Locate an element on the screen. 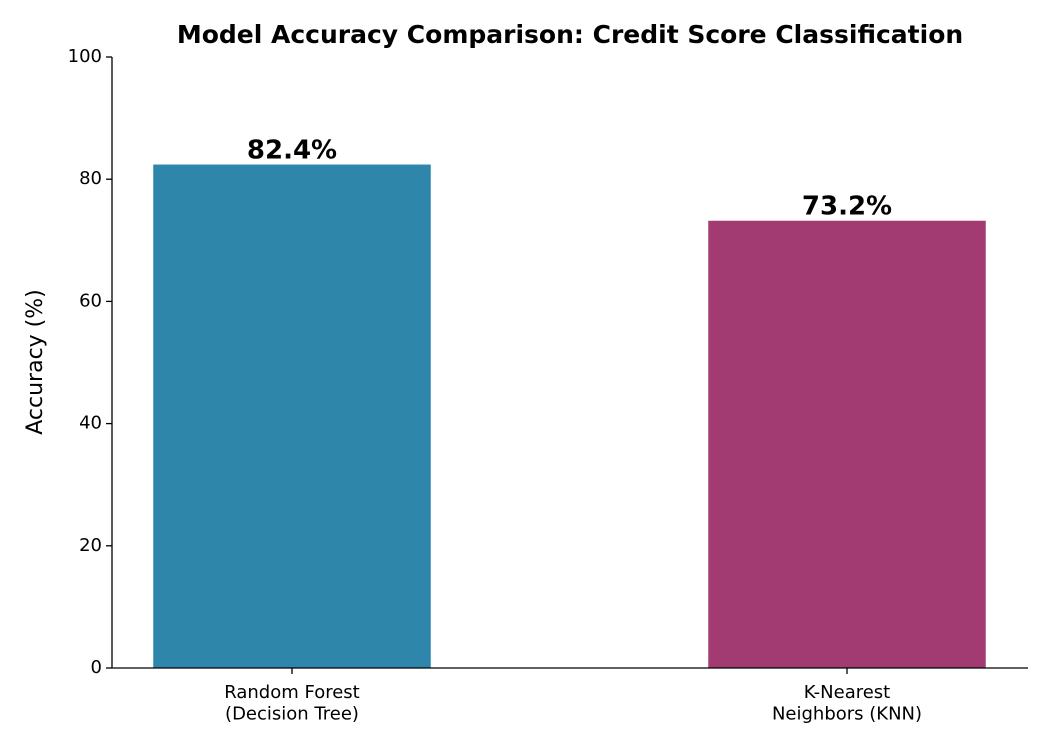 This screenshot has width=1050, height=750. y-tick-label: 40 is located at coordinates (90, 423).